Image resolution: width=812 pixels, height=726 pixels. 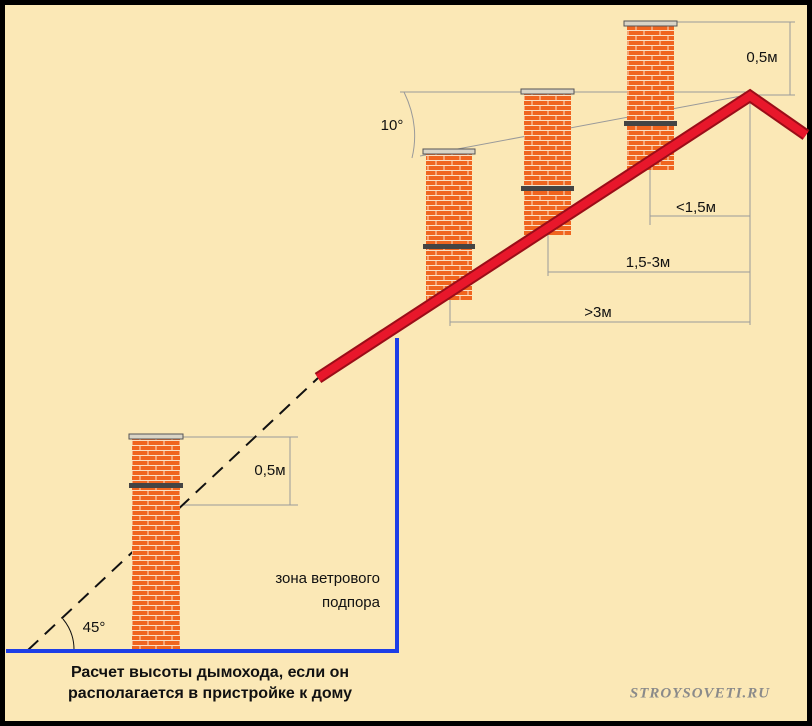 I want to click on angle-label: 45°, so click(x=94, y=627).